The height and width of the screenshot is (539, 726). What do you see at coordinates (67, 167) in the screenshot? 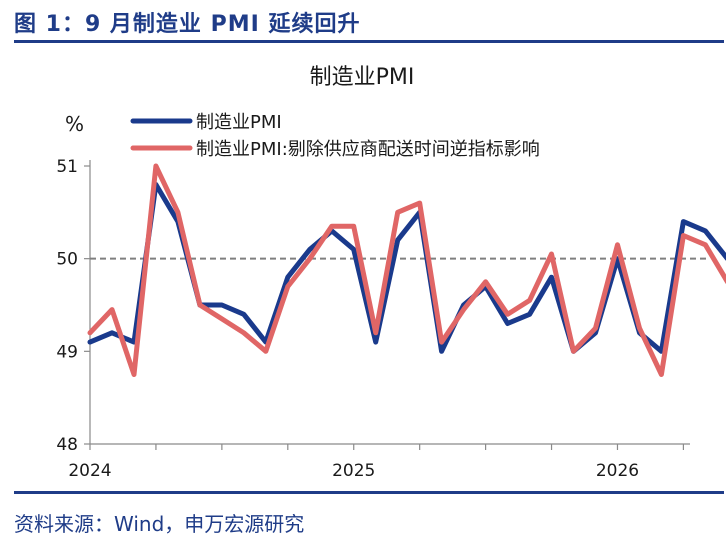
I see `y-tick-label: 51` at bounding box center [67, 167].